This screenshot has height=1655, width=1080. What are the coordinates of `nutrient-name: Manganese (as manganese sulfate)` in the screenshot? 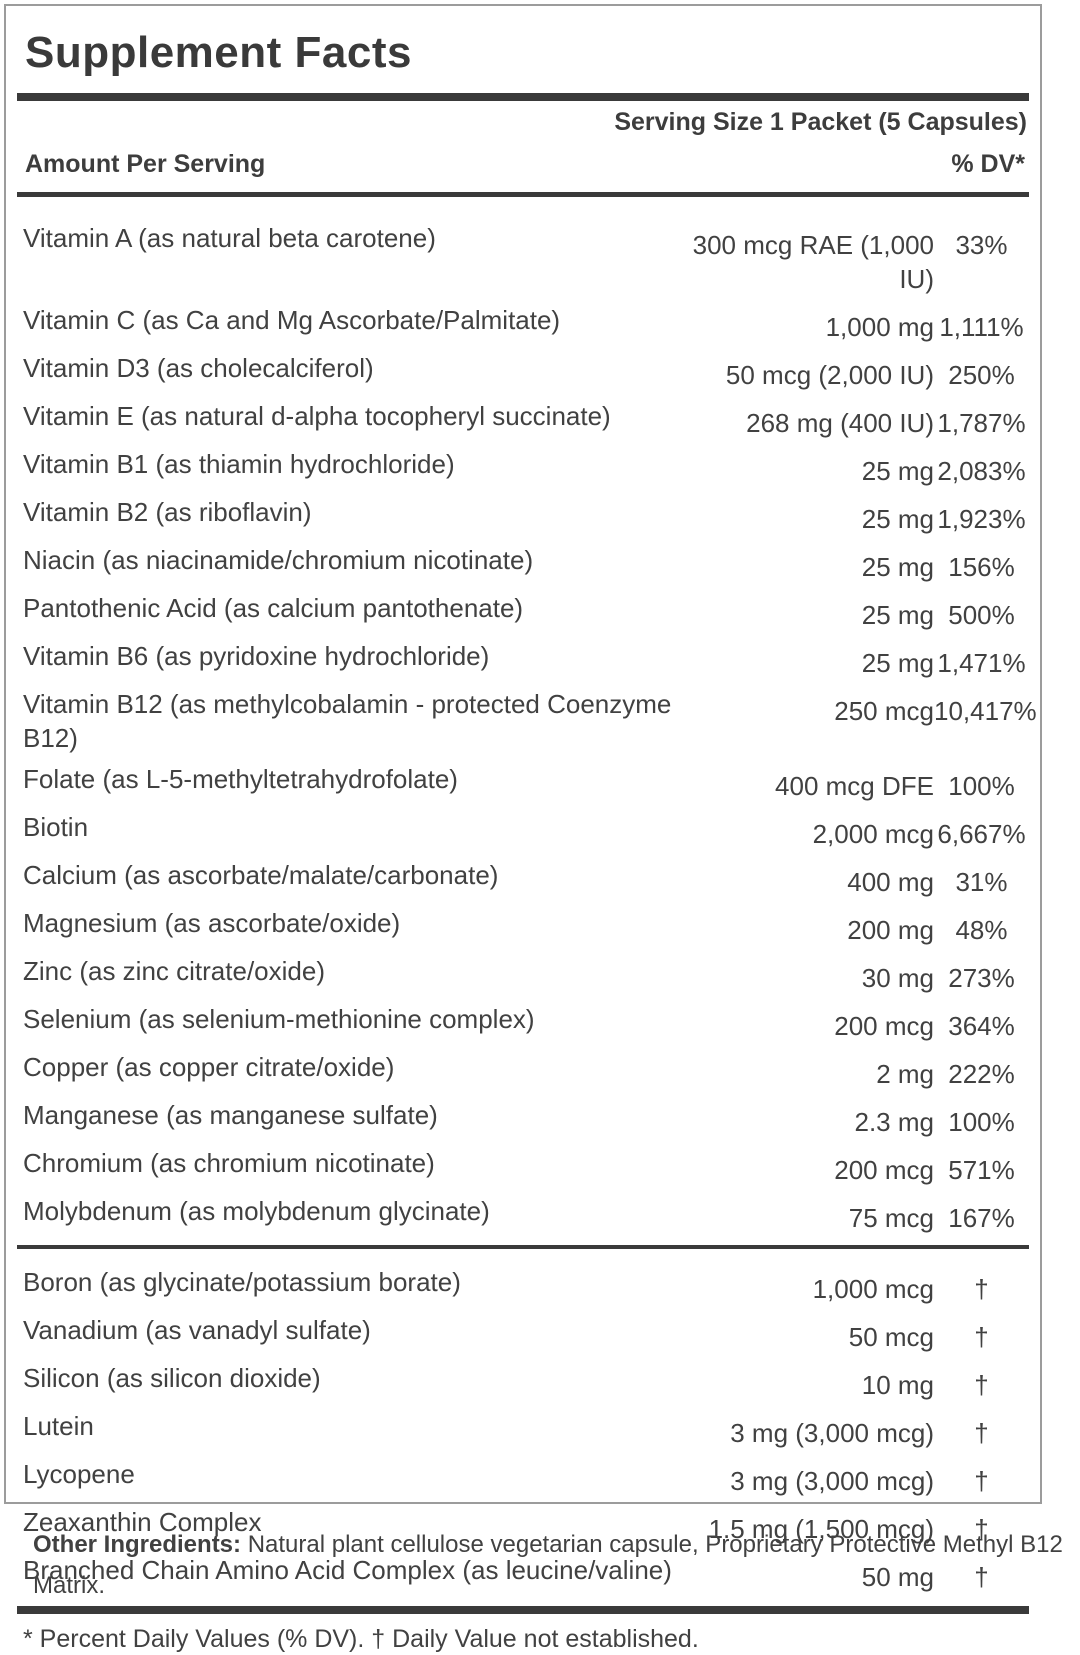 It's located at (230, 1115).